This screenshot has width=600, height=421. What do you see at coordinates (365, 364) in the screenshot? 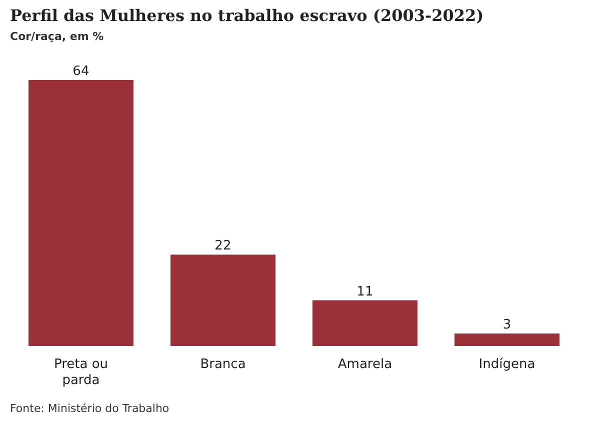
I see `x-tick-label: Amarela` at bounding box center [365, 364].